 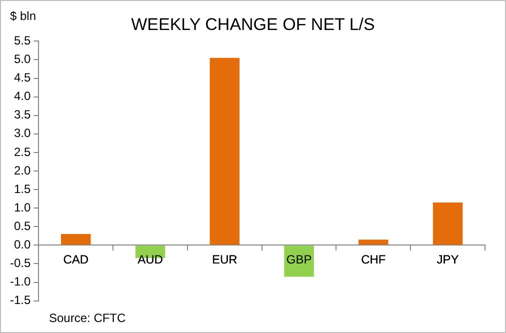 What do you see at coordinates (20, 263) in the screenshot?
I see `y-tick-label: -0.5` at bounding box center [20, 263].